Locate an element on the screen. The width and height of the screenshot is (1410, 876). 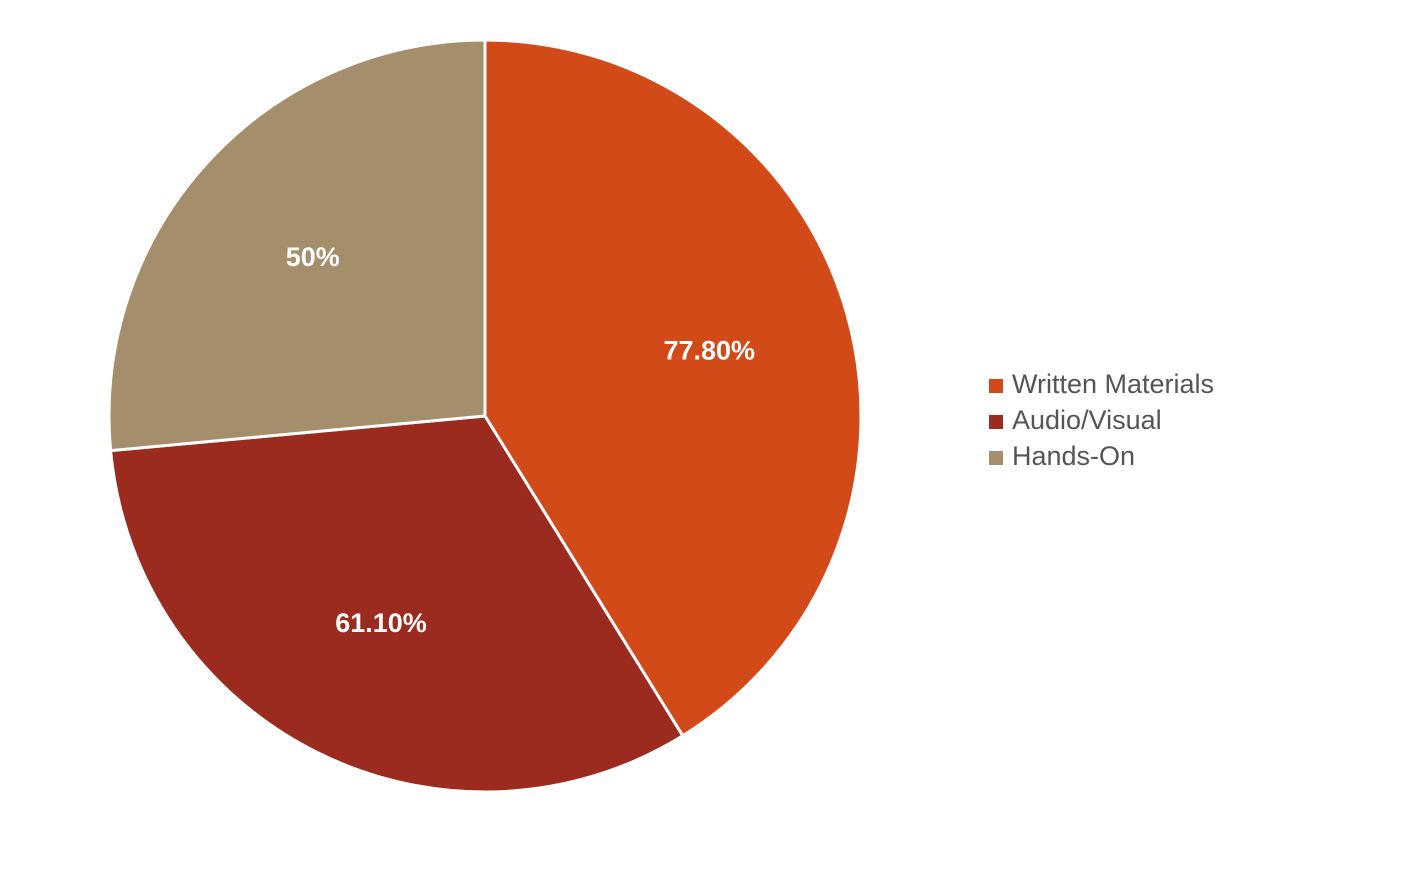
legend-label: Audio/Visual is located at coordinates (1087, 420).